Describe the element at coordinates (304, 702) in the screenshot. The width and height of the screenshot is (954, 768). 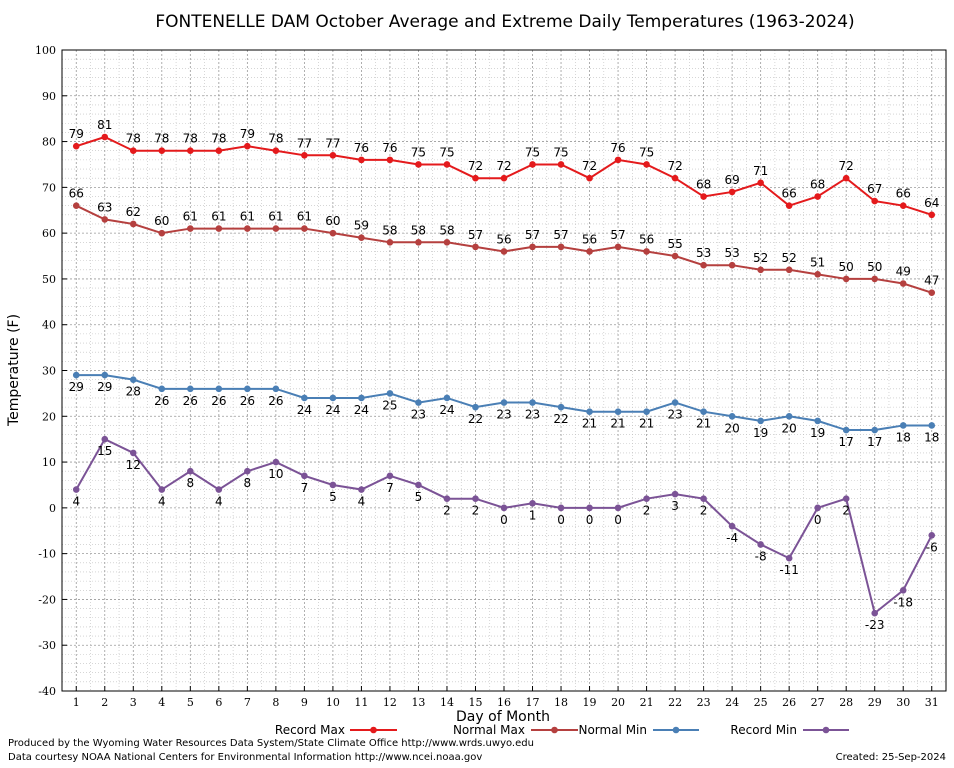
I see `x-tick-label: 9` at that location.